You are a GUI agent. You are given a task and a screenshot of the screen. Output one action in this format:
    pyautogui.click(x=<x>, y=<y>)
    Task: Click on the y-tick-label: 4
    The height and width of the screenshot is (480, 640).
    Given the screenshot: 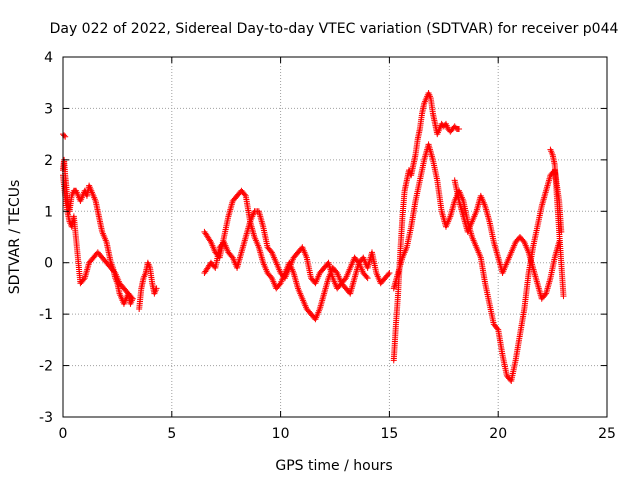 What is the action you would take?
    pyautogui.click(x=48, y=58)
    